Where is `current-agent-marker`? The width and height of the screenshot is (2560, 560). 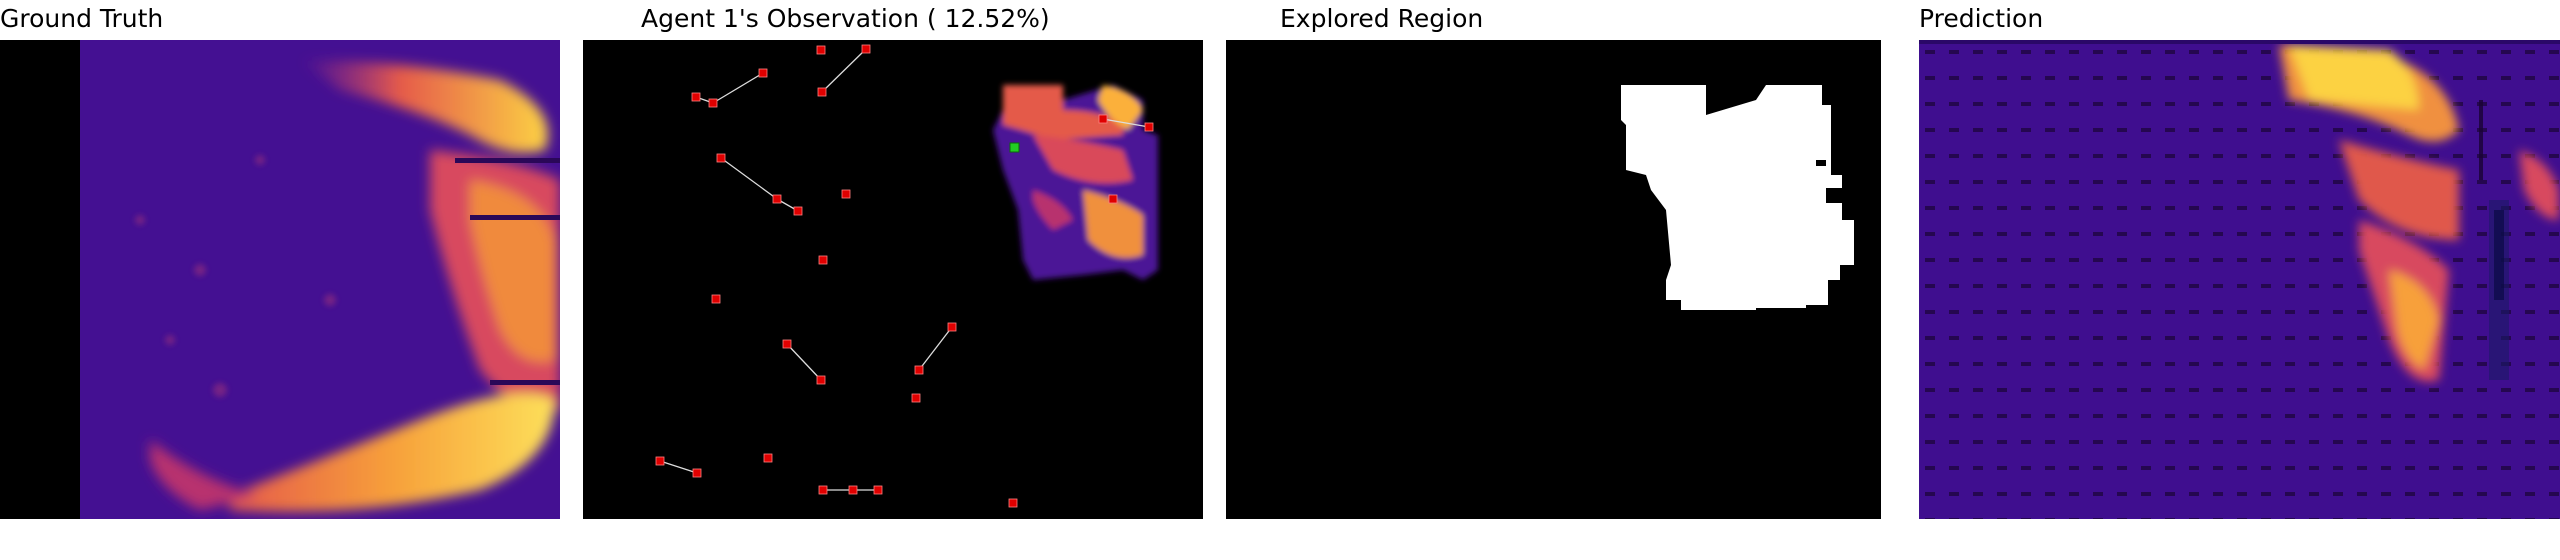 current-agent-marker is located at coordinates (1014, 147).